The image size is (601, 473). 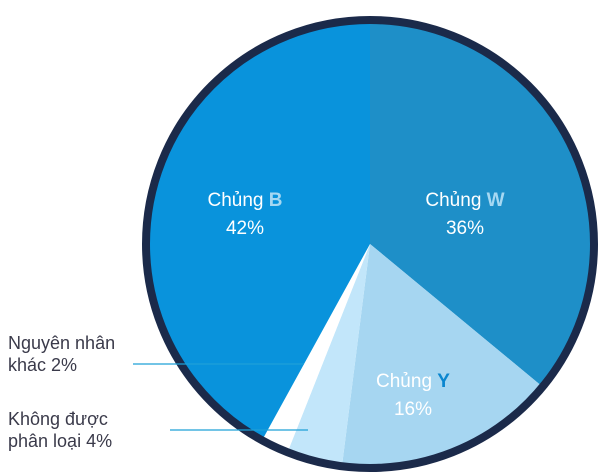 I want to click on pie-slice-other, so click(x=316, y=348).